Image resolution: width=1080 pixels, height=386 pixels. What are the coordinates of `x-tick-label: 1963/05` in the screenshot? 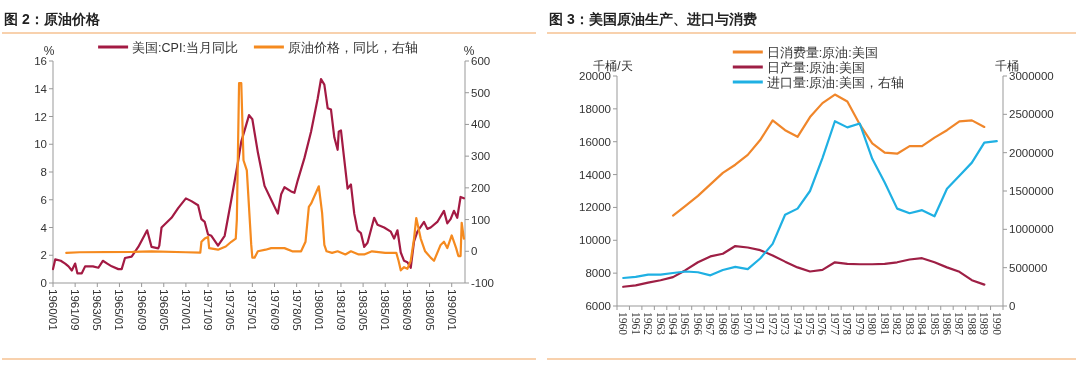 It's located at (97, 310).